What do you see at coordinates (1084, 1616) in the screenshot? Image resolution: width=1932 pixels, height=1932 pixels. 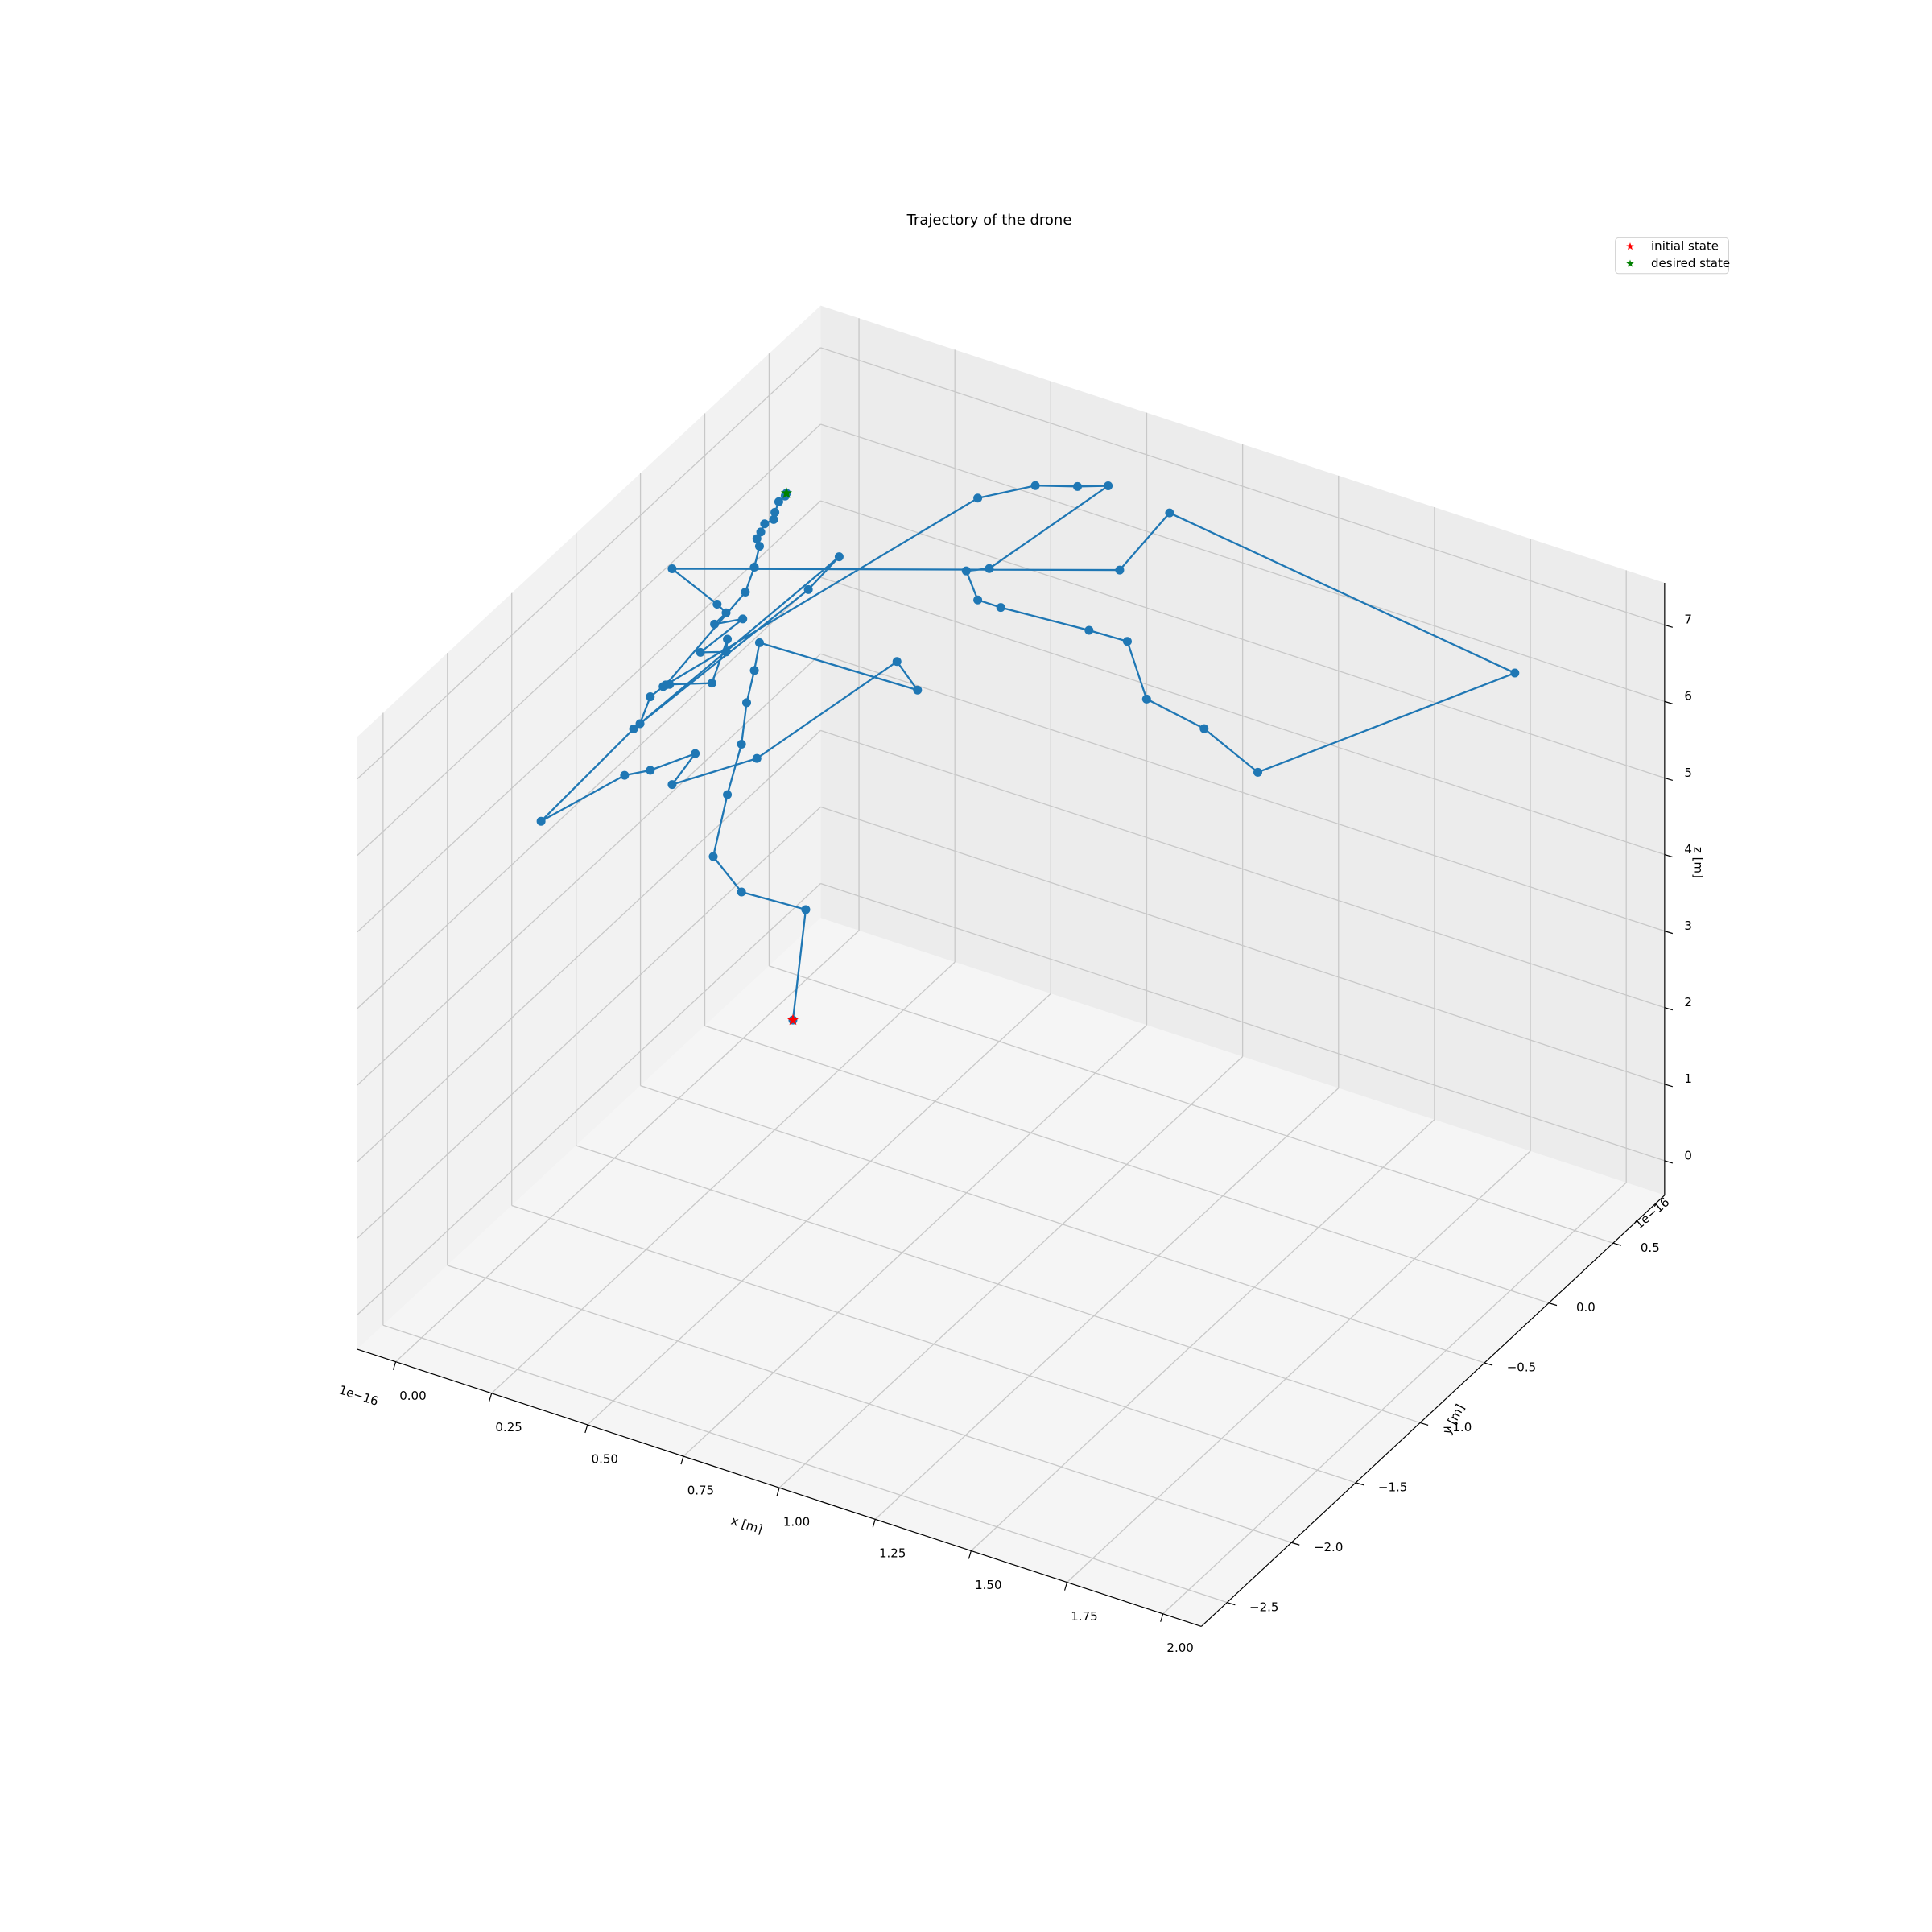 I see `x-tick-label: 1.75` at bounding box center [1084, 1616].